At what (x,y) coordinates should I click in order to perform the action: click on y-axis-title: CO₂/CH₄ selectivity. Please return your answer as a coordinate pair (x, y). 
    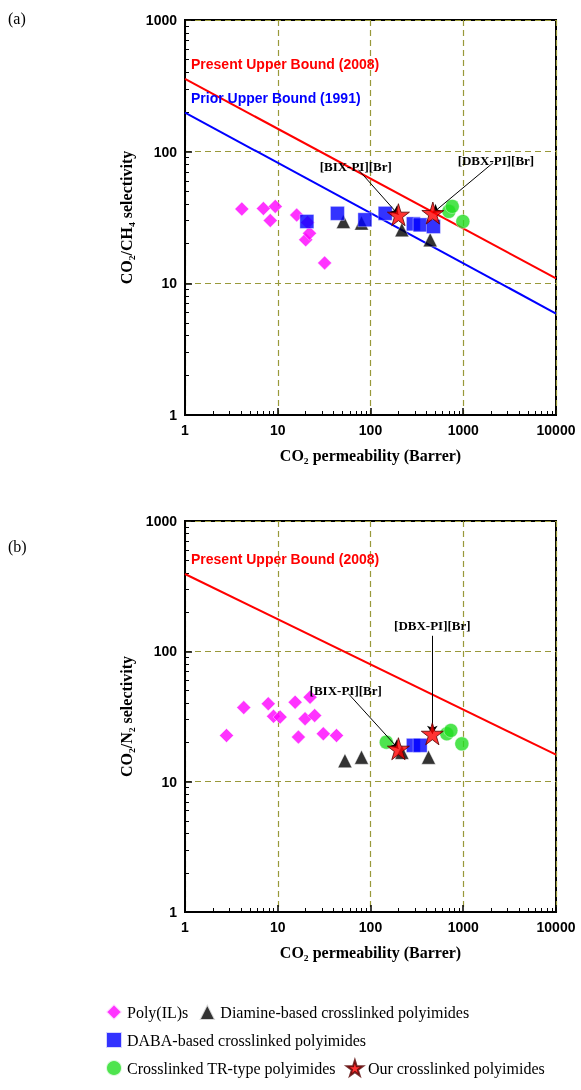
    Looking at the image, I should click on (127, 217).